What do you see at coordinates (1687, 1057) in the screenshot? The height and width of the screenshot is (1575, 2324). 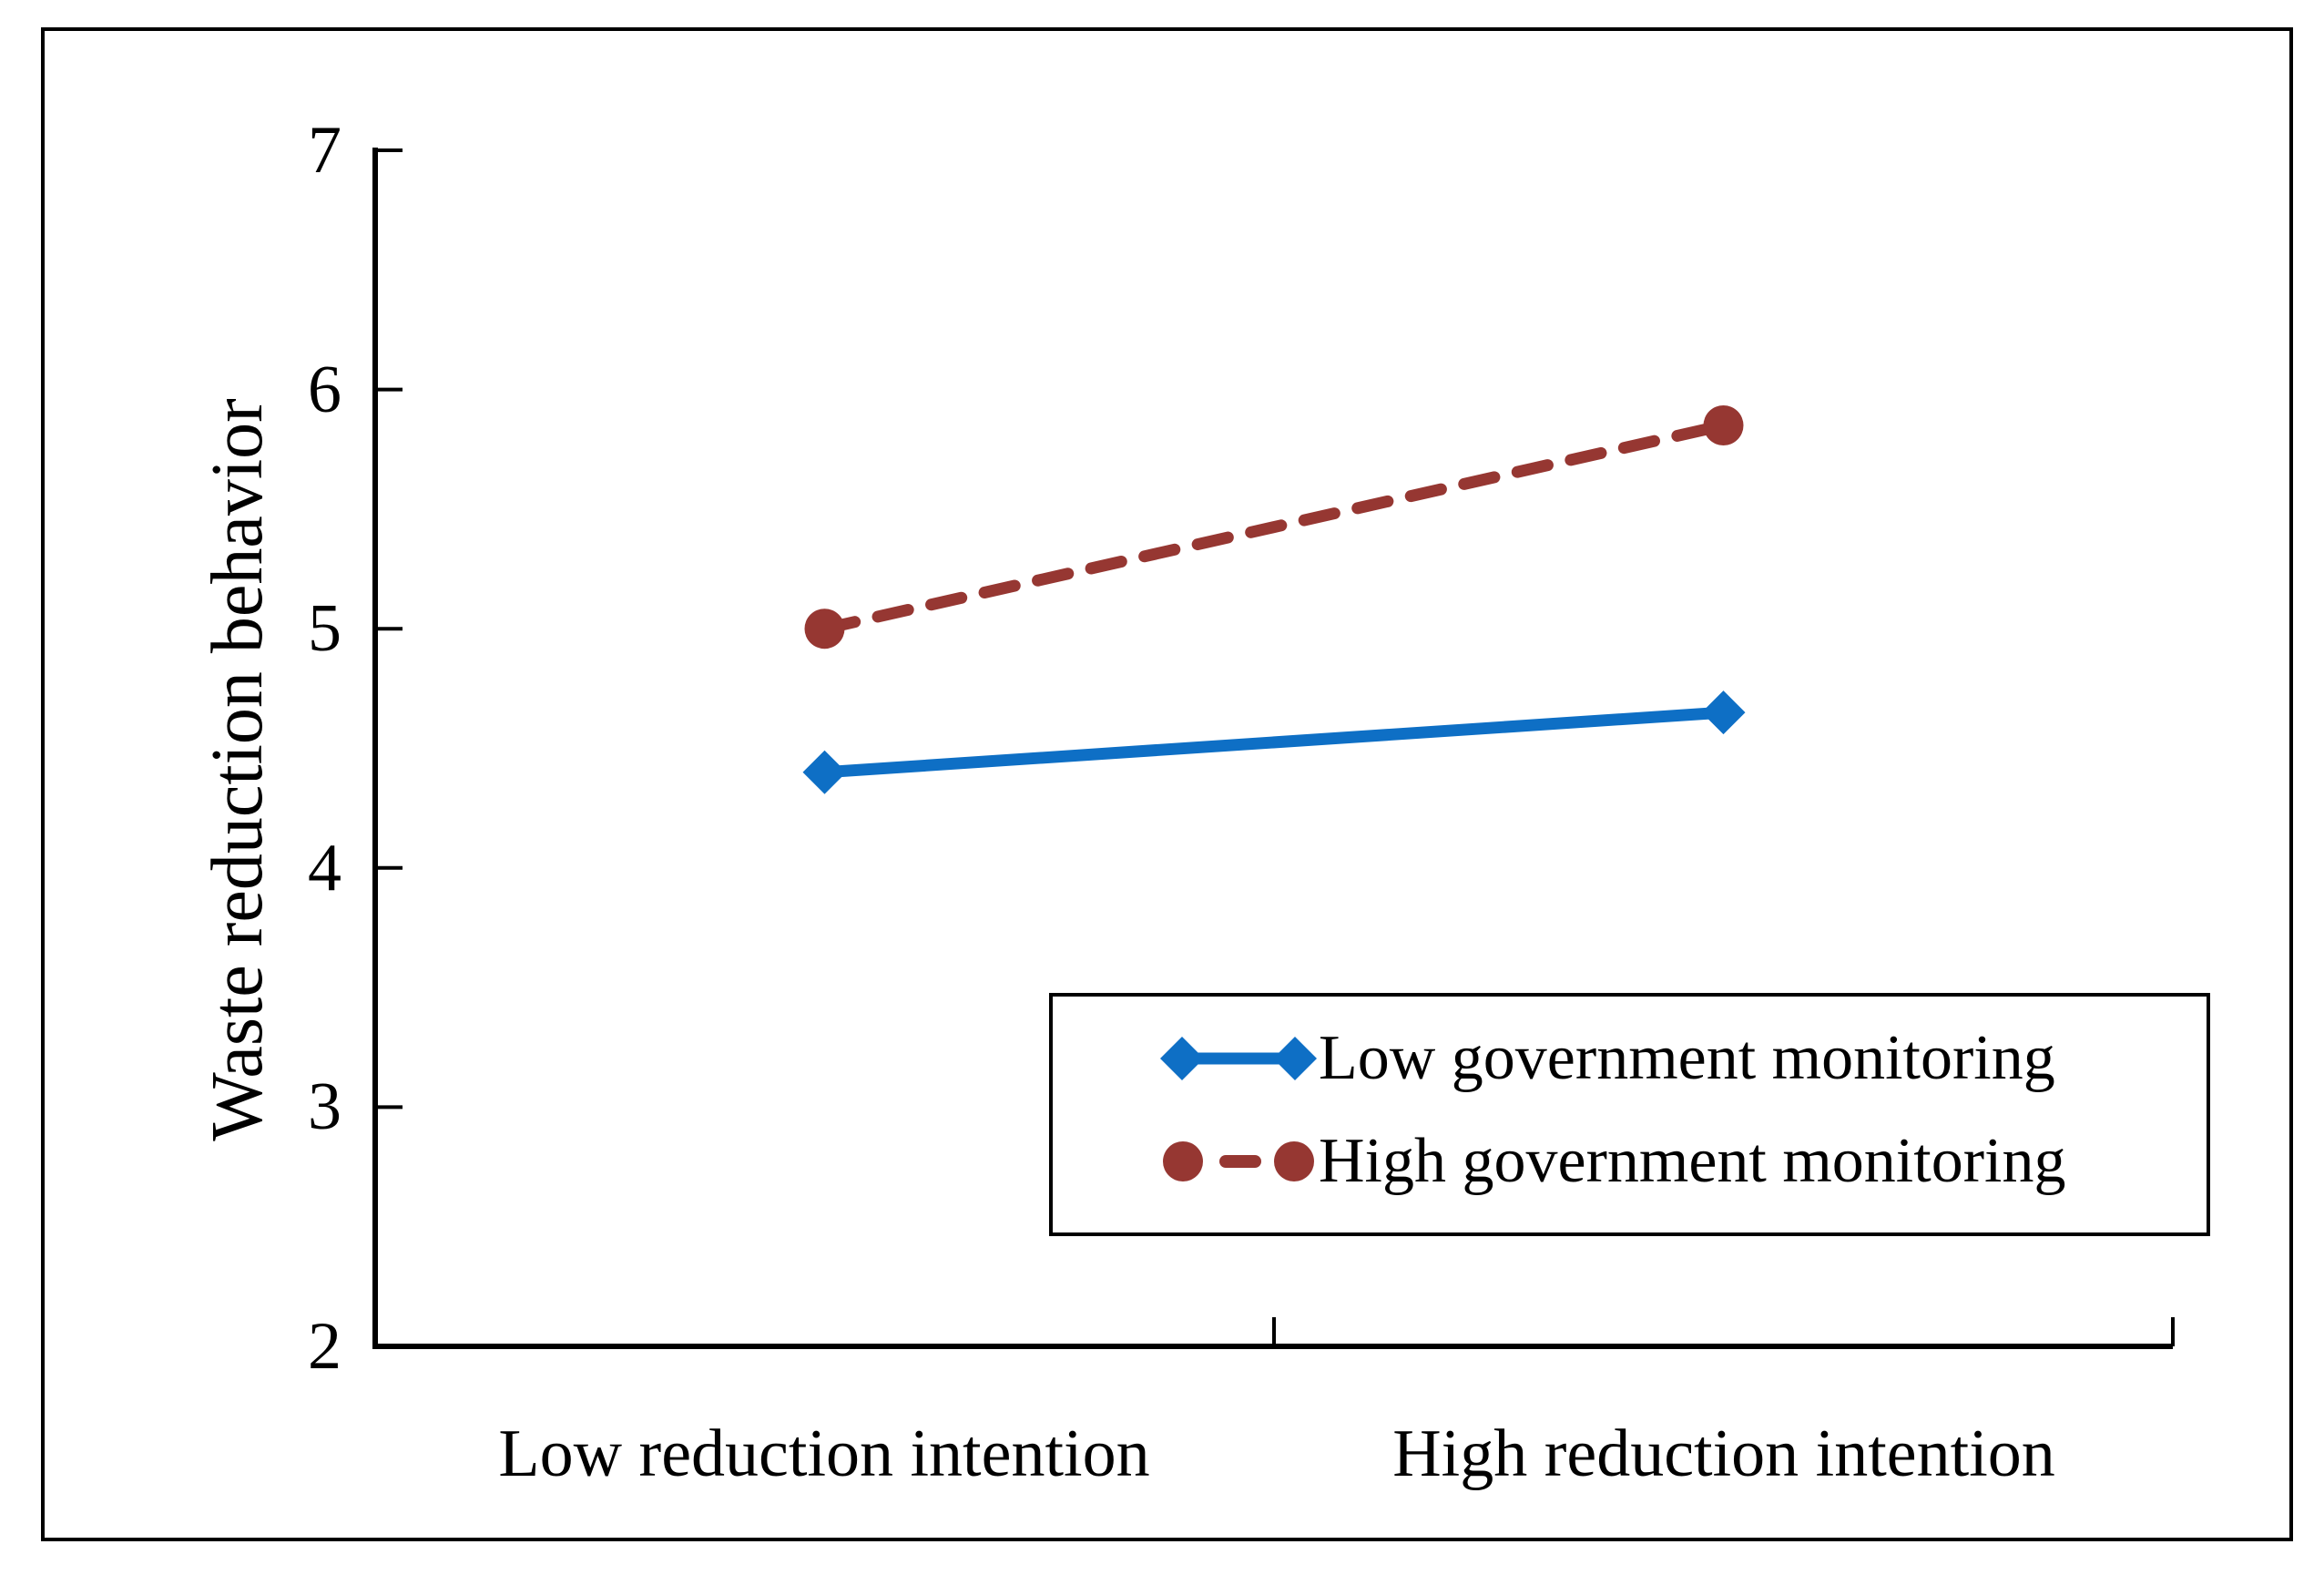 I see `legend-label: Low government monitoring` at bounding box center [1687, 1057].